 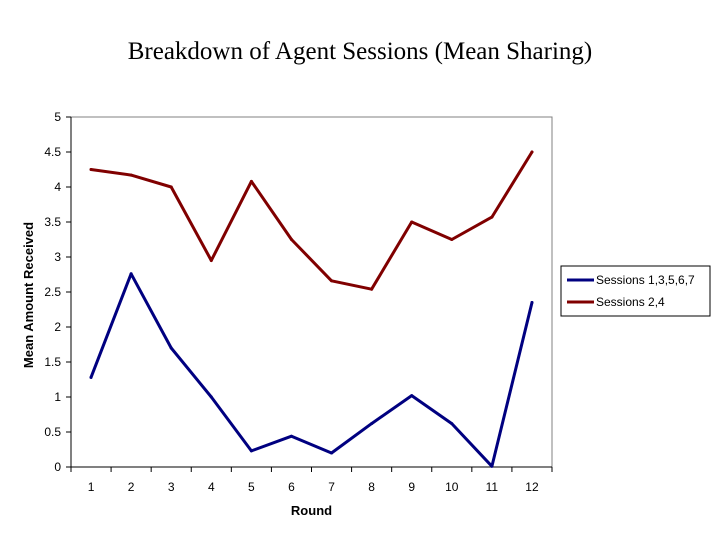 I want to click on x-tick-label: 8, so click(x=371, y=487).